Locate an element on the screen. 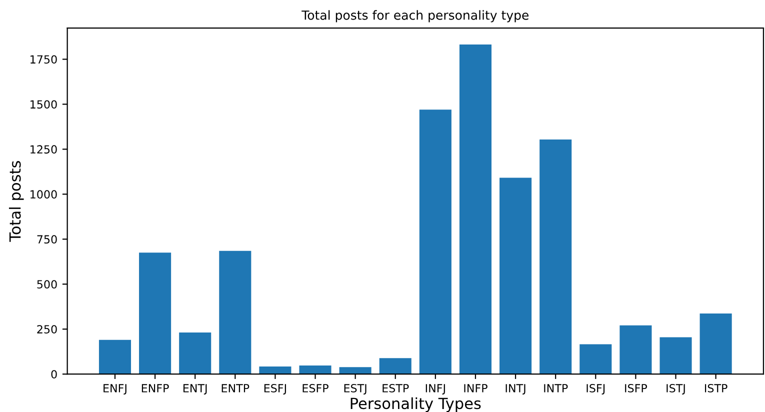 This screenshot has width=765, height=412. x-tick-label: ESFP is located at coordinates (315, 388).